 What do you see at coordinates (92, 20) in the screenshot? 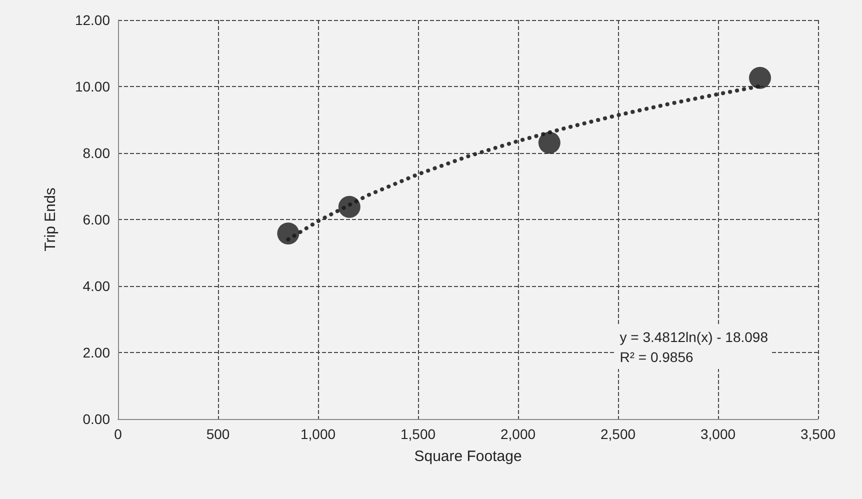
I see `y-tick-label: 12.00` at bounding box center [92, 20].